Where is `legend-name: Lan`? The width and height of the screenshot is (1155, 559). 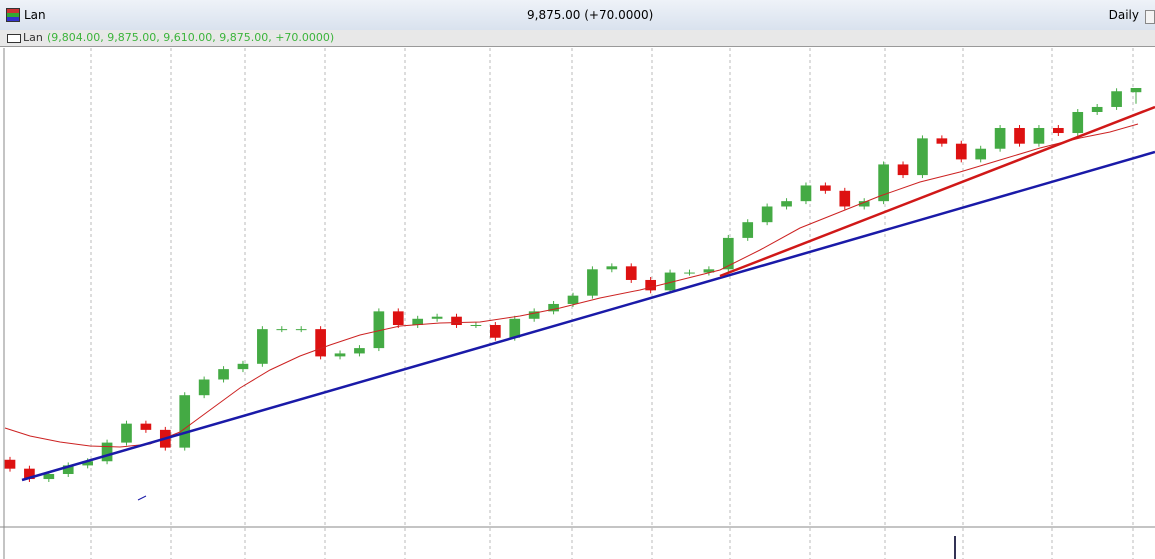 legend-name: Lan is located at coordinates (33, 37).